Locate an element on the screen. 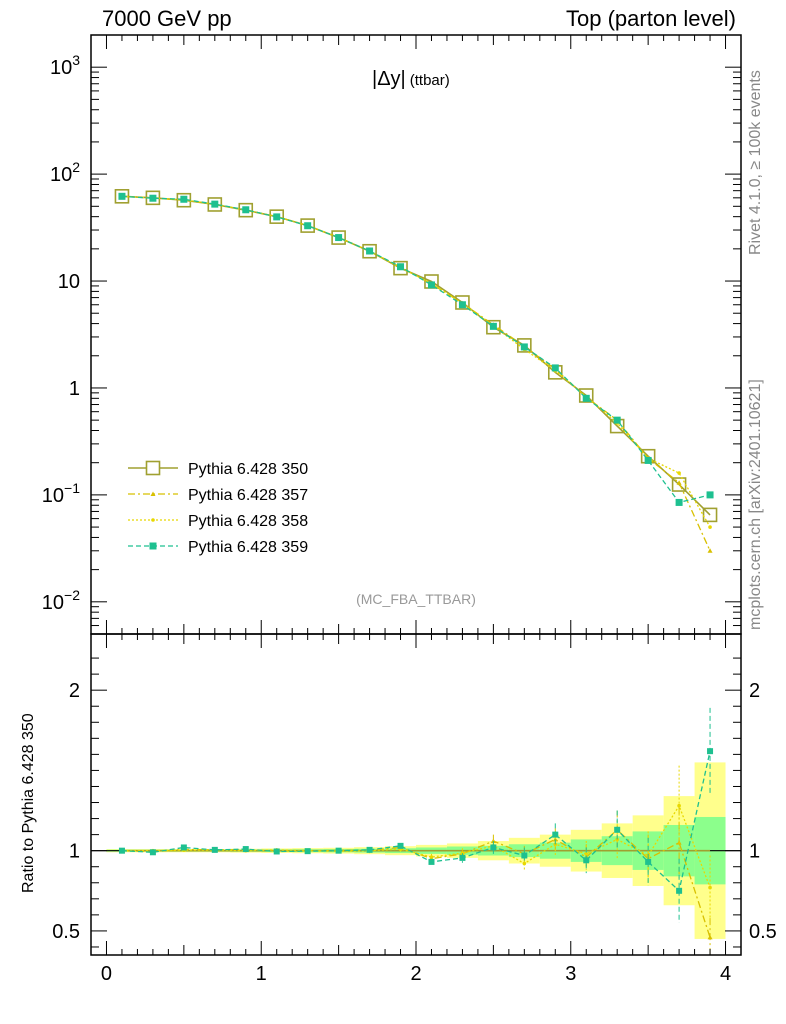  x-tick-label: 4 is located at coordinates (725, 974).